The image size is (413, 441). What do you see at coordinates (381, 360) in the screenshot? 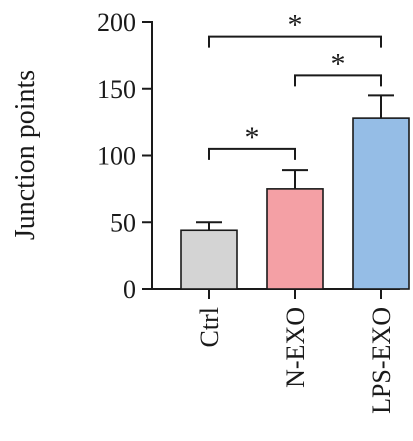
I see `x-tick-label: LPS-EXO` at bounding box center [381, 360].